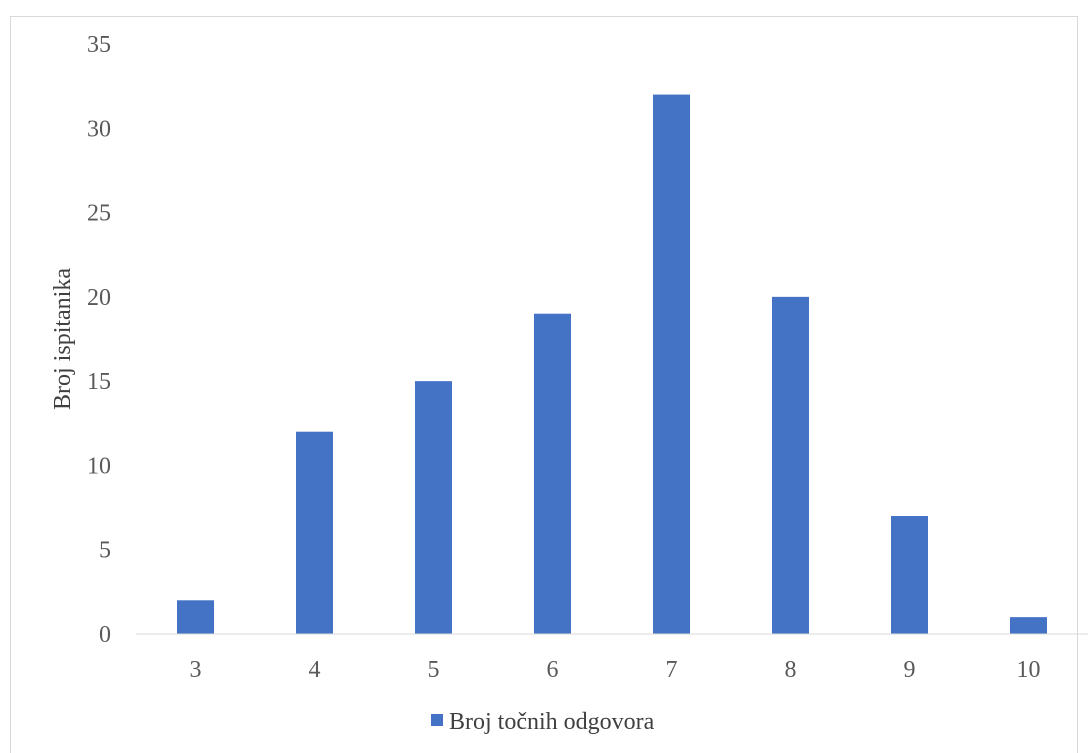  I want to click on y-tick-label: 20, so click(99, 298).